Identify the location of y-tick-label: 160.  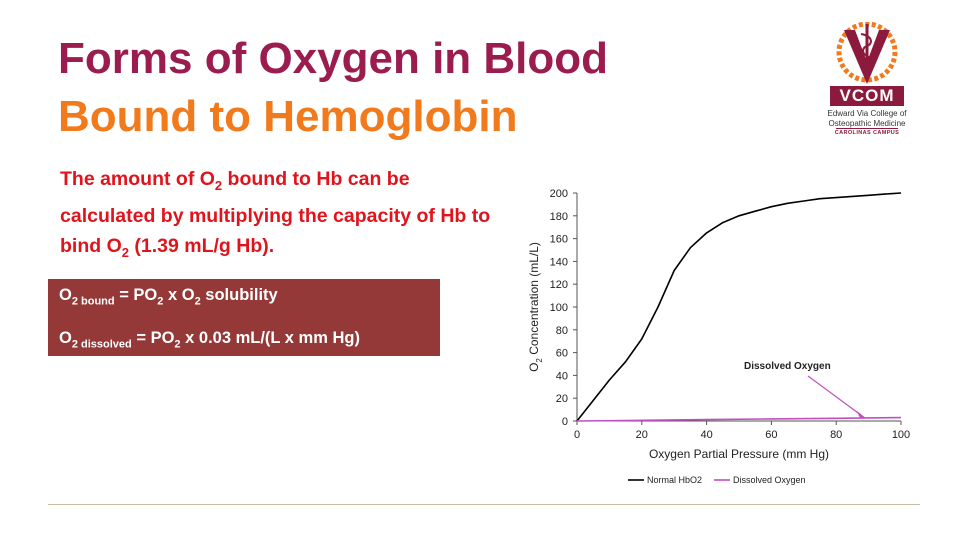
(559, 240).